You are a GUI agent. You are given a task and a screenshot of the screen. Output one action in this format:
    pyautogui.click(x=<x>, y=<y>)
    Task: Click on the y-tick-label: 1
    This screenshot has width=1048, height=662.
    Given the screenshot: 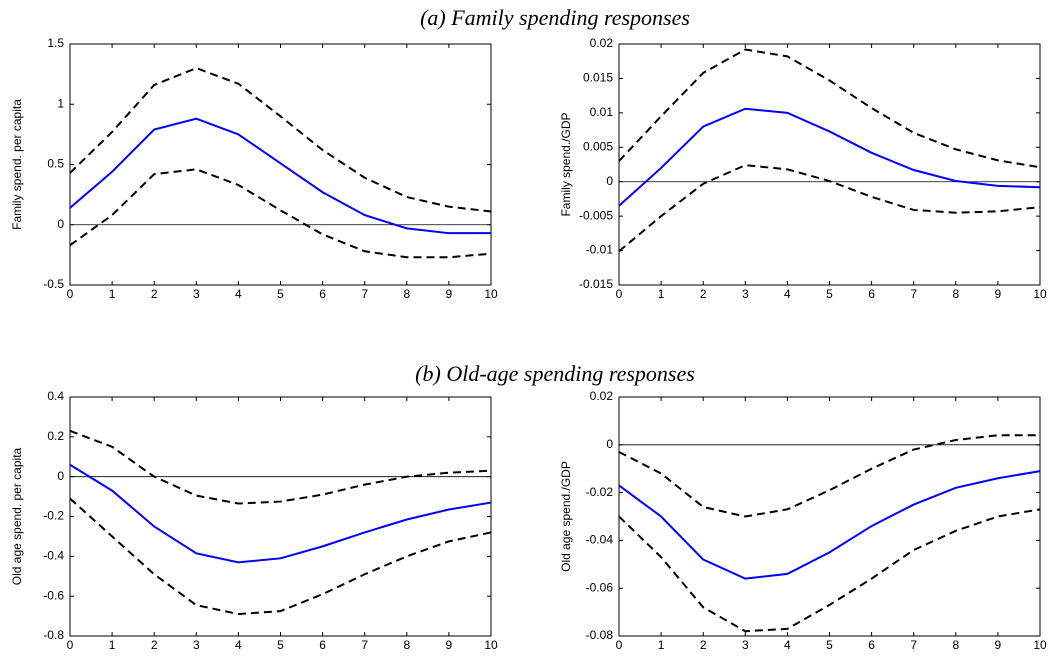 What is the action you would take?
    pyautogui.click(x=60, y=103)
    